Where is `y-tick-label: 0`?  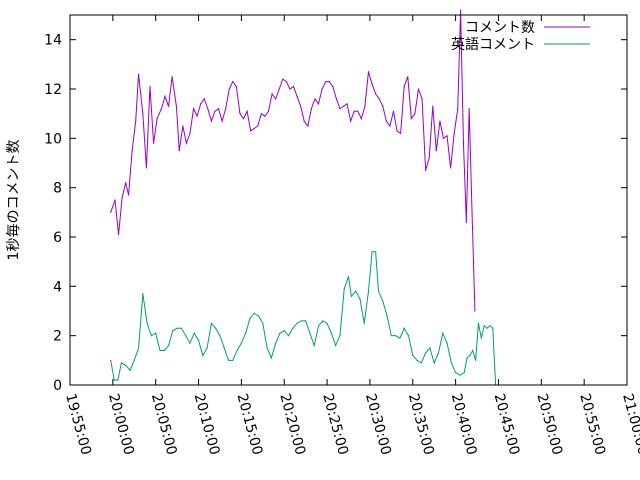 y-tick-label: 0 is located at coordinates (57, 386).